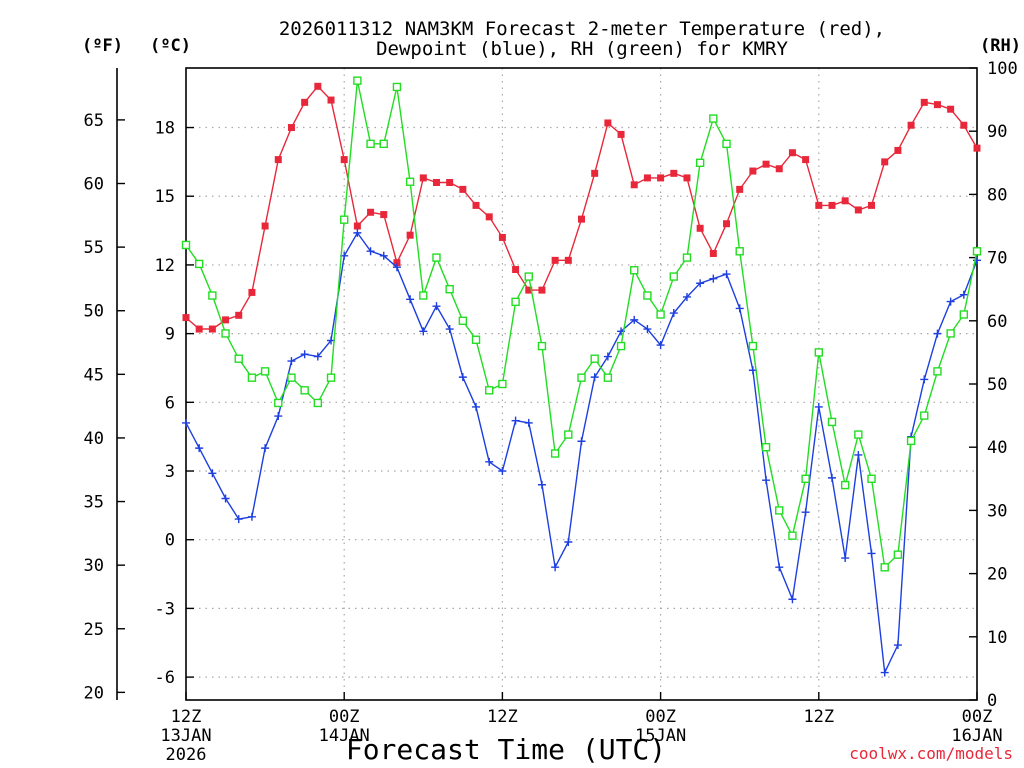  What do you see at coordinates (997, 385) in the screenshot?
I see `rh-tick-label: 50` at bounding box center [997, 385].